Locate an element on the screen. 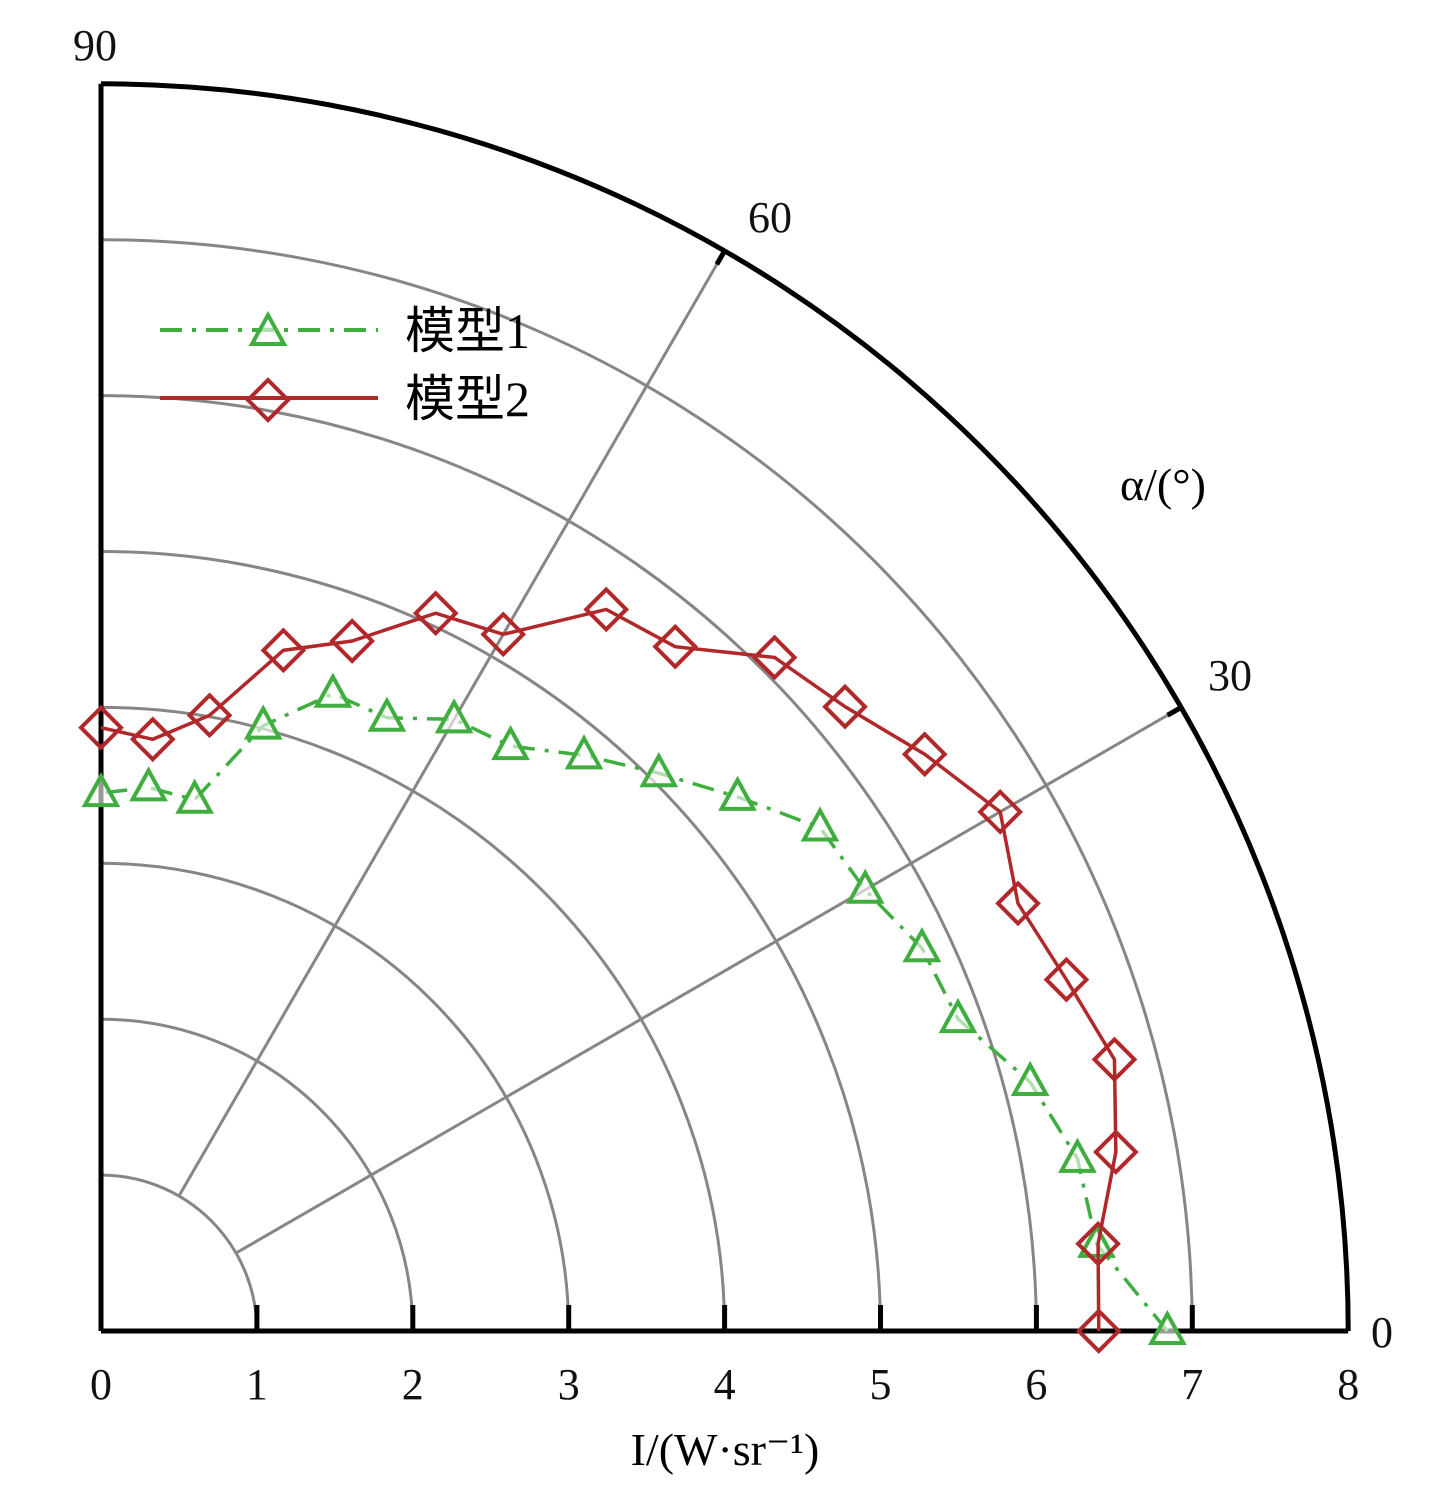  x-tick-label: 2 is located at coordinates (413, 1384).